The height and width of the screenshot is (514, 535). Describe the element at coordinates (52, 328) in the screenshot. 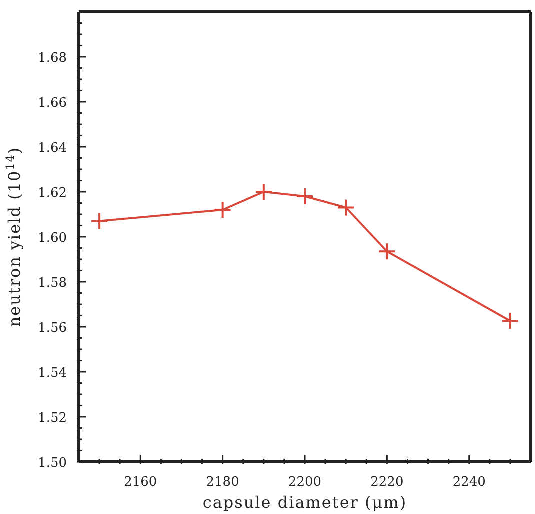

I see `y-tick-label: 1.56` at that location.